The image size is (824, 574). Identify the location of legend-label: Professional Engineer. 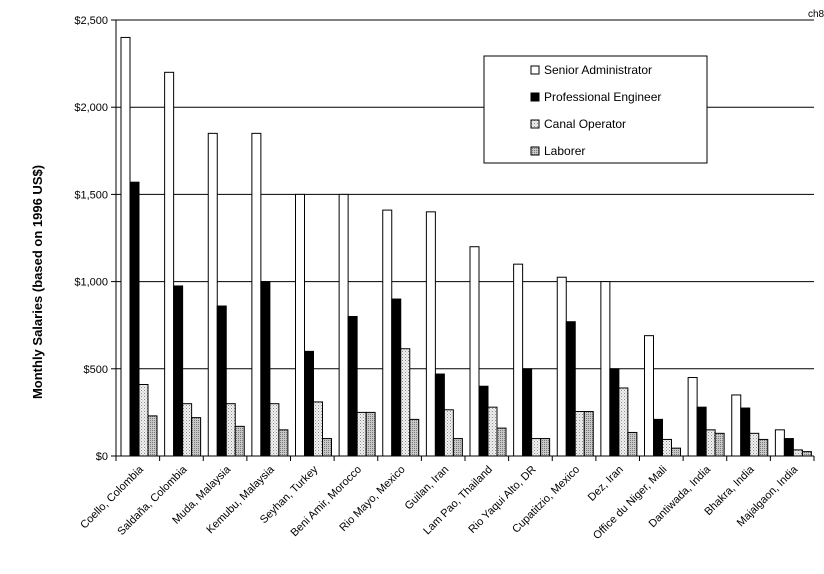
(602, 97).